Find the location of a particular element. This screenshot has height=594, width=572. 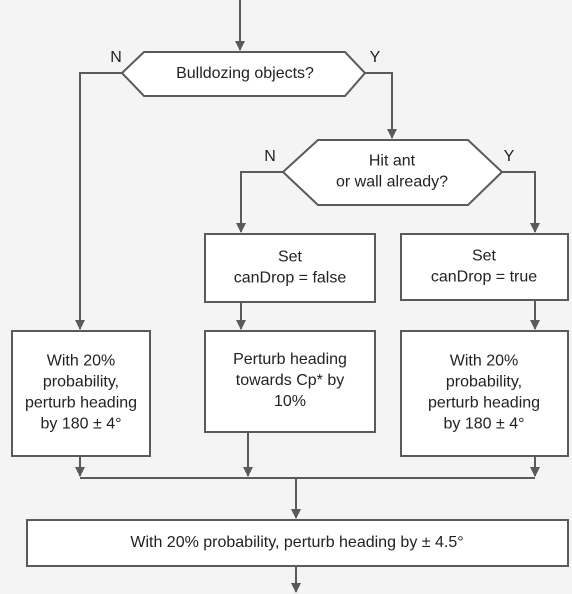

node-label: Hit ant is located at coordinates (392, 161).